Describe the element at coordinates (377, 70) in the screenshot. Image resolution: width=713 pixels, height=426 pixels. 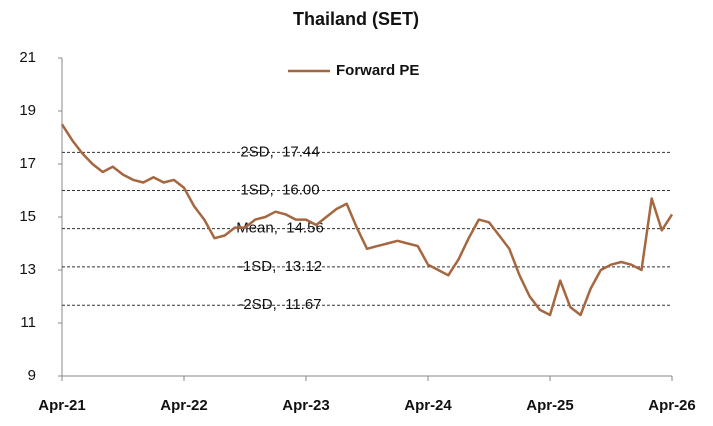
I see `legend-label: Forward PE` at that location.